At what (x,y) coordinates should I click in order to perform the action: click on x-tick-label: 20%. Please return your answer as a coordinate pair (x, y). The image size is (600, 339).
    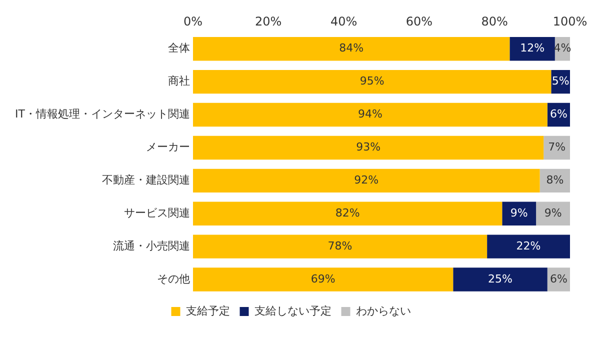
    Looking at the image, I should click on (268, 21).